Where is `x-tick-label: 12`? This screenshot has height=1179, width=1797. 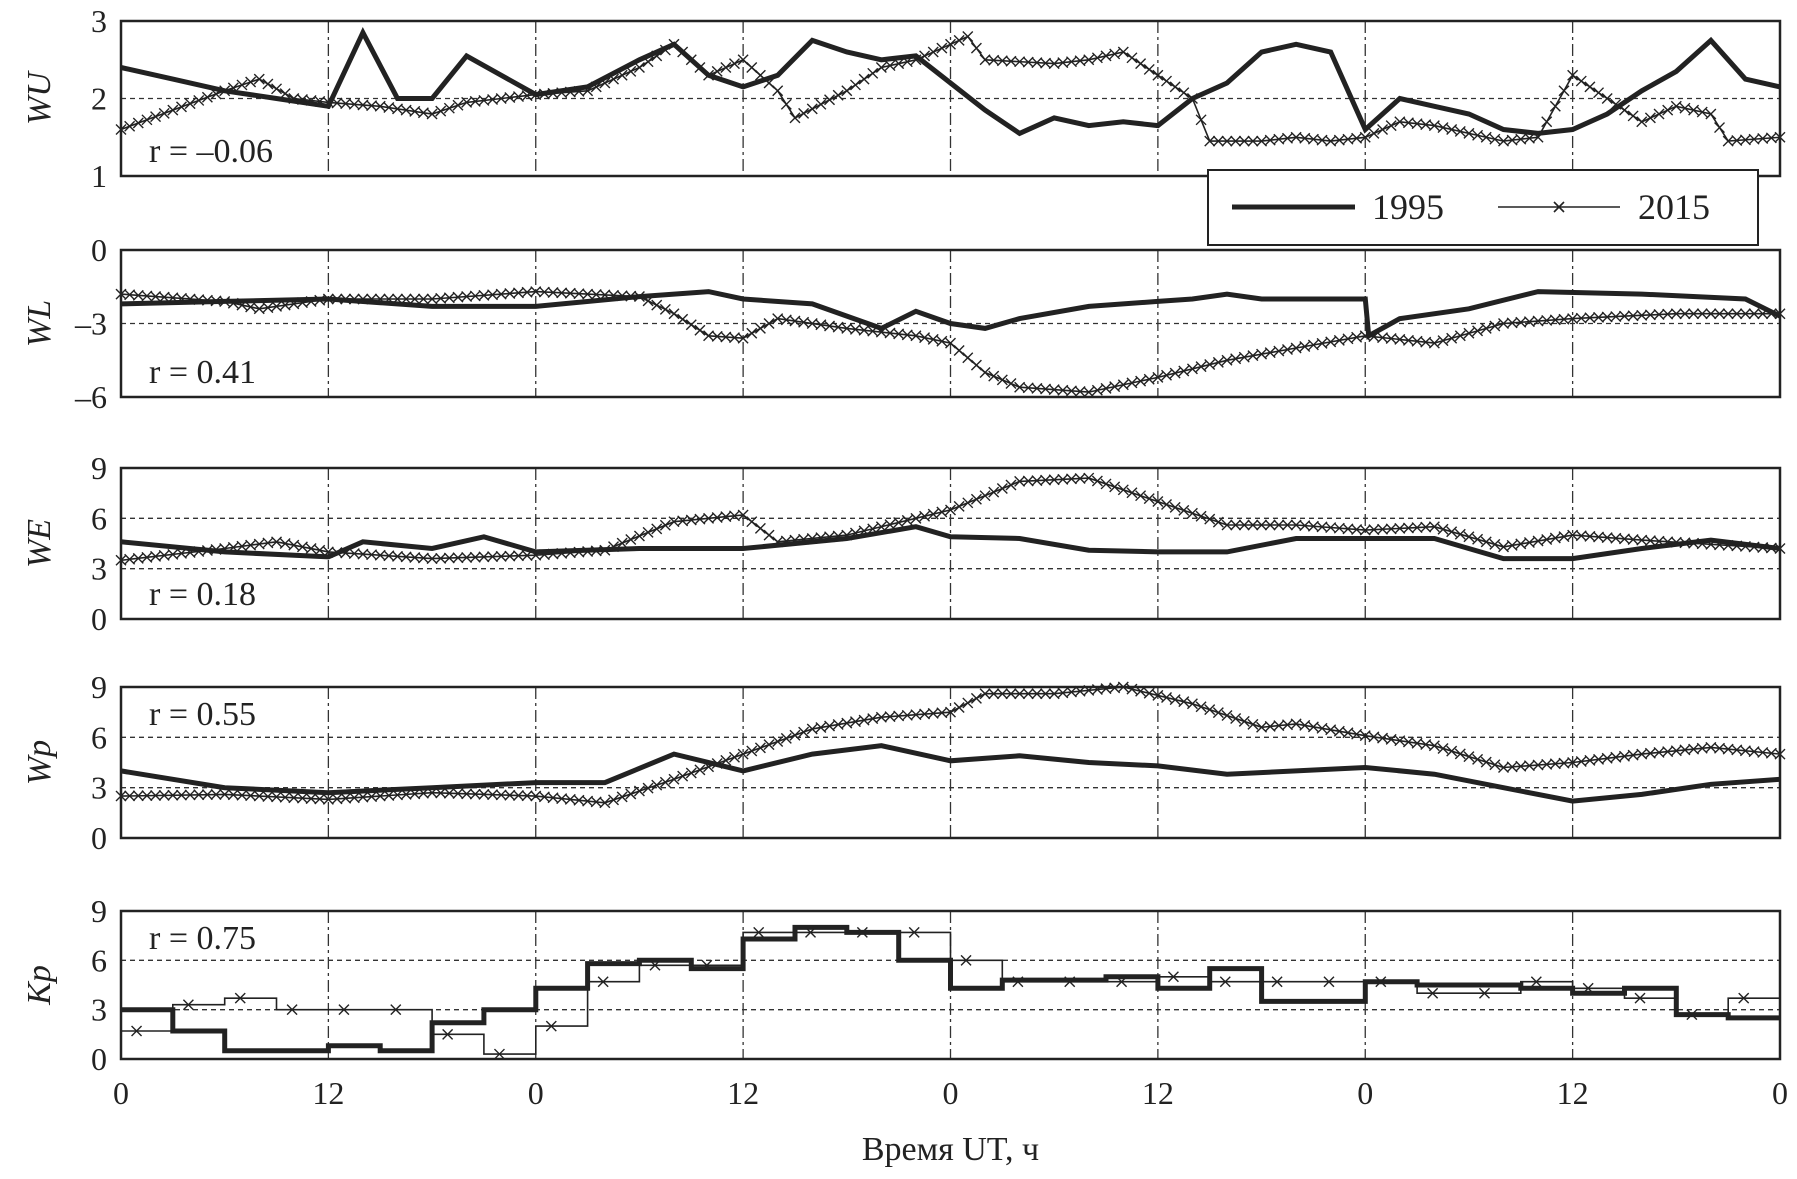
x-tick-label: 12 is located at coordinates (743, 1093).